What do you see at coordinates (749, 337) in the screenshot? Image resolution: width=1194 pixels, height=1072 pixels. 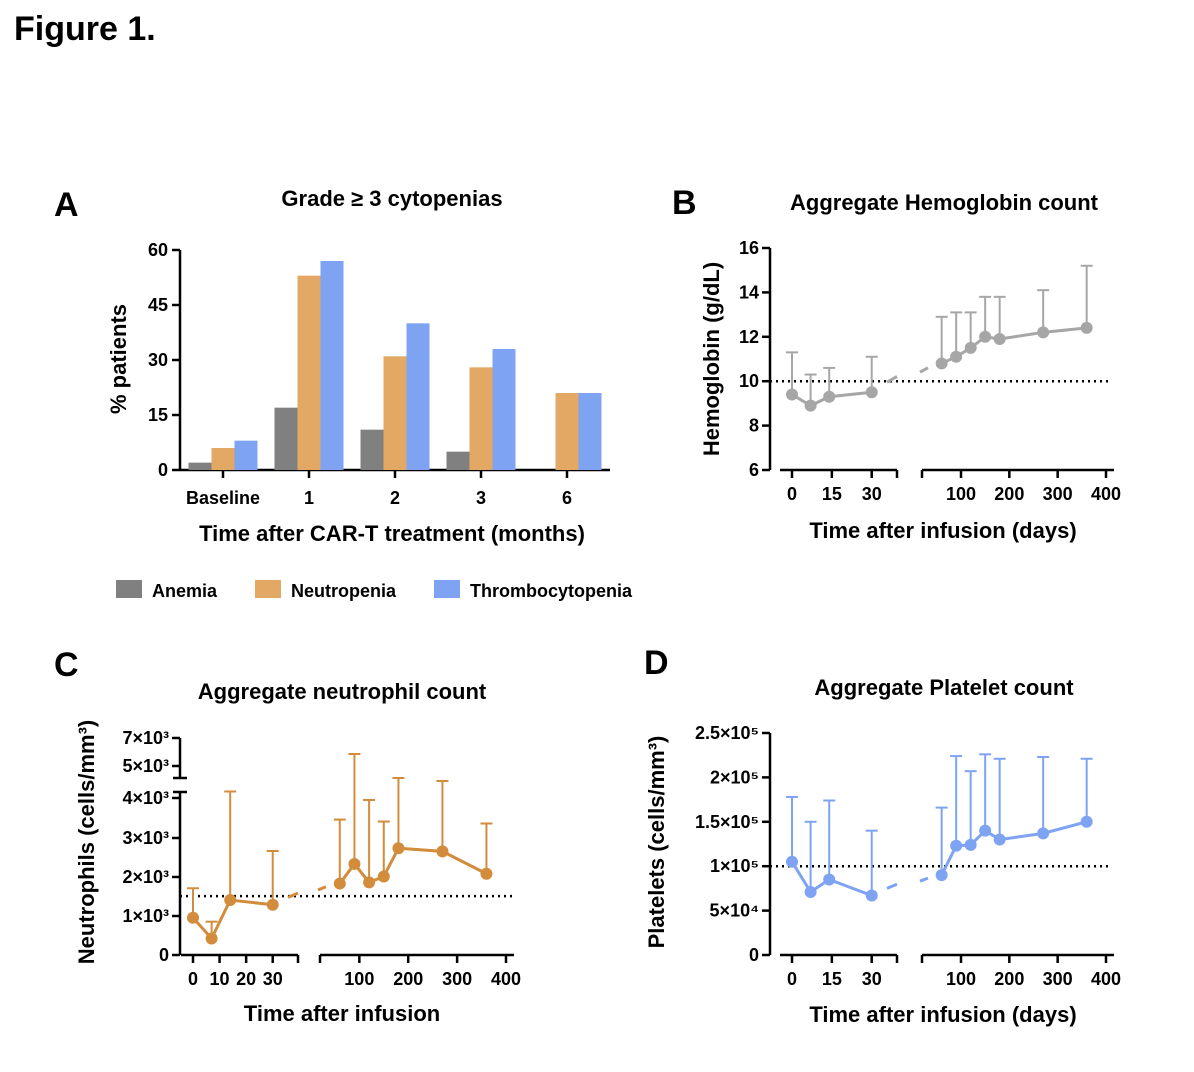 I see `panel-b-ytick-label: 12` at bounding box center [749, 337].